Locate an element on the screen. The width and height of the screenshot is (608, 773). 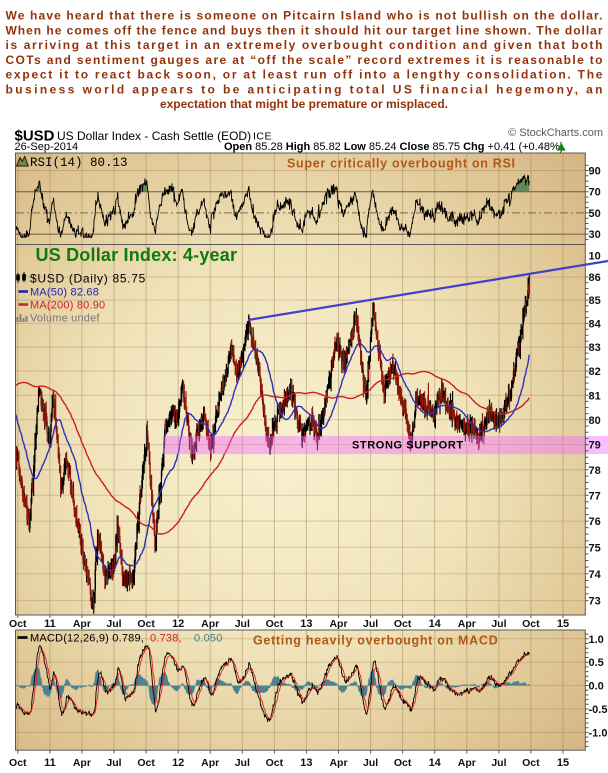
svg-text: RSI(14) 80.13 is located at coordinates (79, 163).